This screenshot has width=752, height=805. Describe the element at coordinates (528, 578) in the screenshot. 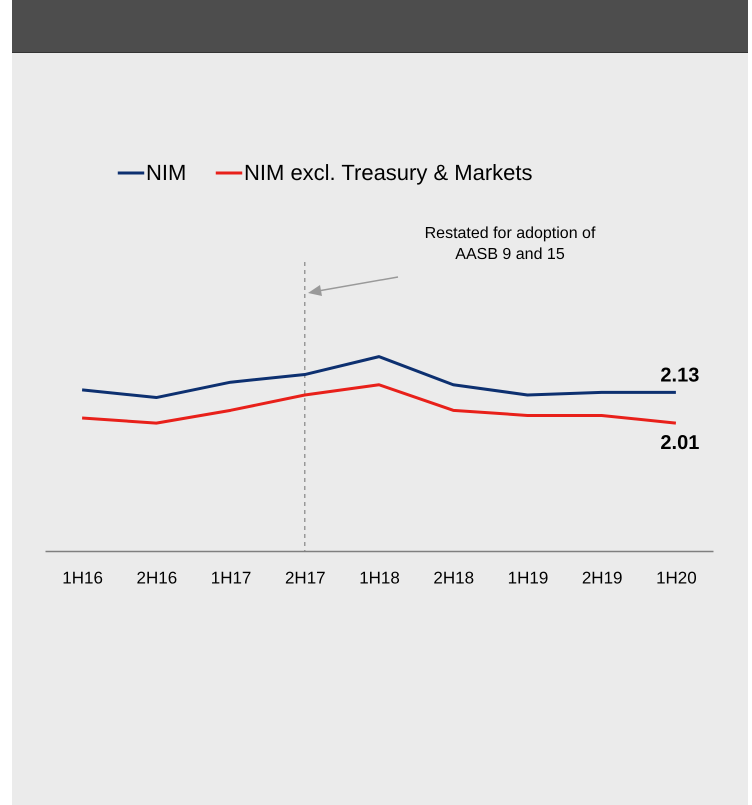

I see `x-tick-label: 1H19` at that location.